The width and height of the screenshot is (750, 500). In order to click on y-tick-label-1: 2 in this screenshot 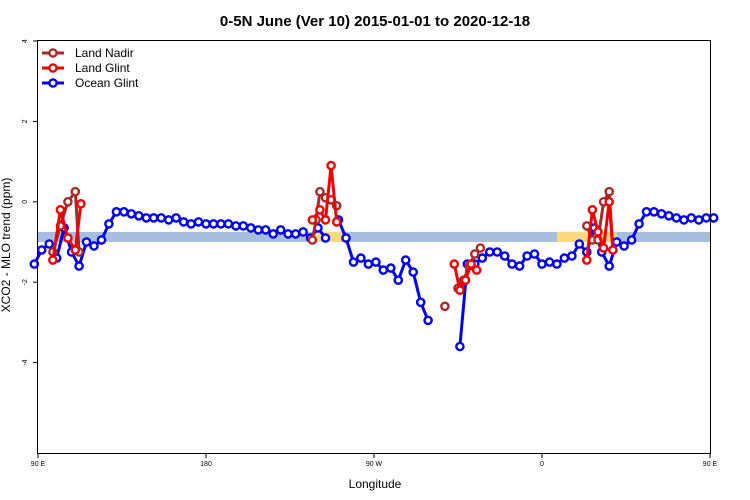, I will do `click(25, 121)`.